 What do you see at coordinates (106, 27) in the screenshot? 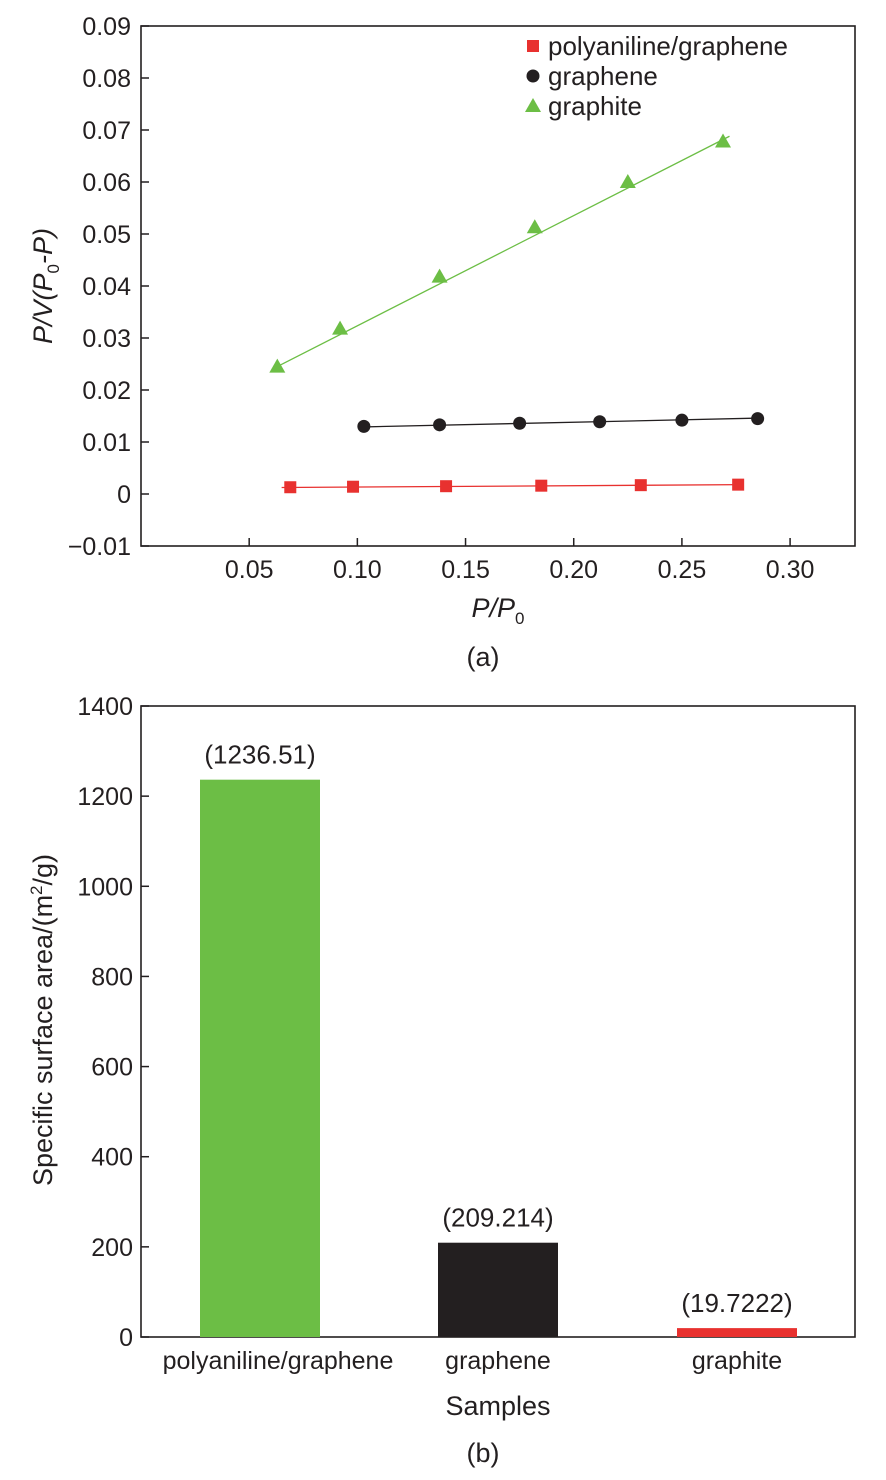
I see `y-tick-label: 0.09` at bounding box center [106, 27].